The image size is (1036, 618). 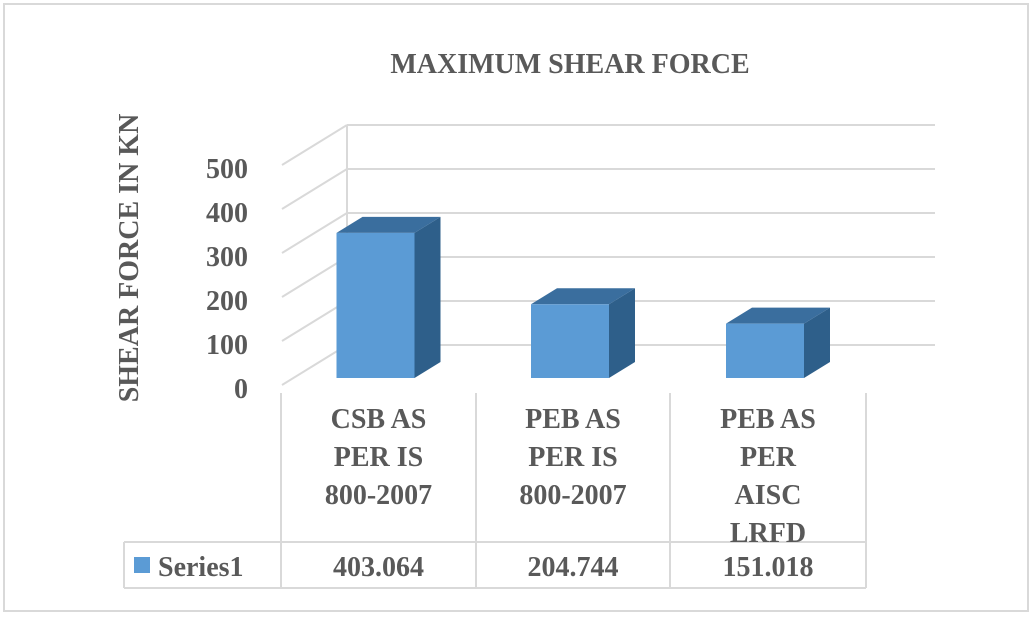 What do you see at coordinates (227, 257) in the screenshot?
I see `y-tick-label: 300` at bounding box center [227, 257].